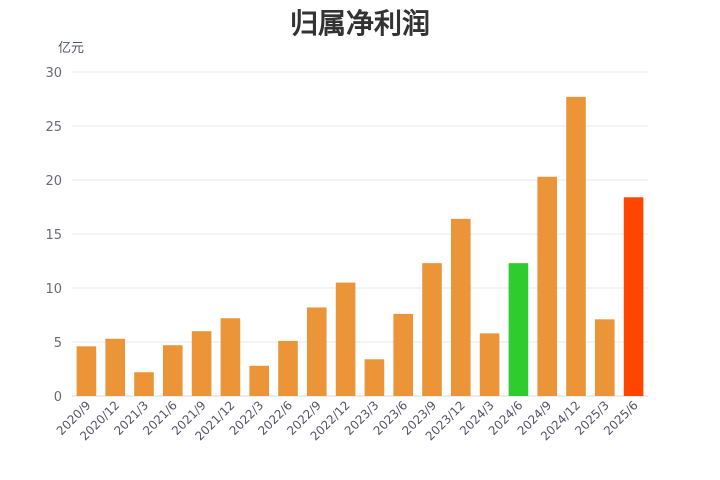  Describe the element at coordinates (53, 127) in the screenshot. I see `y-tick-label: 25` at that location.